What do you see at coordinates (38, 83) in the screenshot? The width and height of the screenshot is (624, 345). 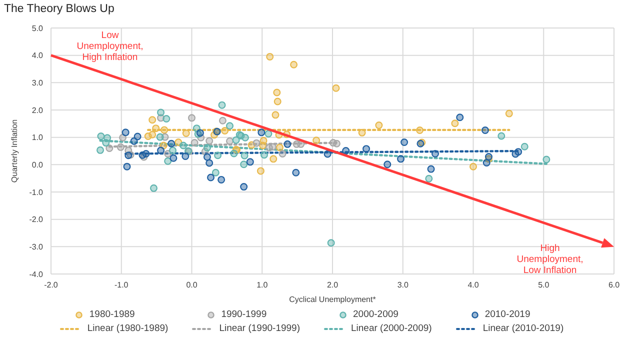 I see `y-tick-label: 3.0` at bounding box center [38, 83].